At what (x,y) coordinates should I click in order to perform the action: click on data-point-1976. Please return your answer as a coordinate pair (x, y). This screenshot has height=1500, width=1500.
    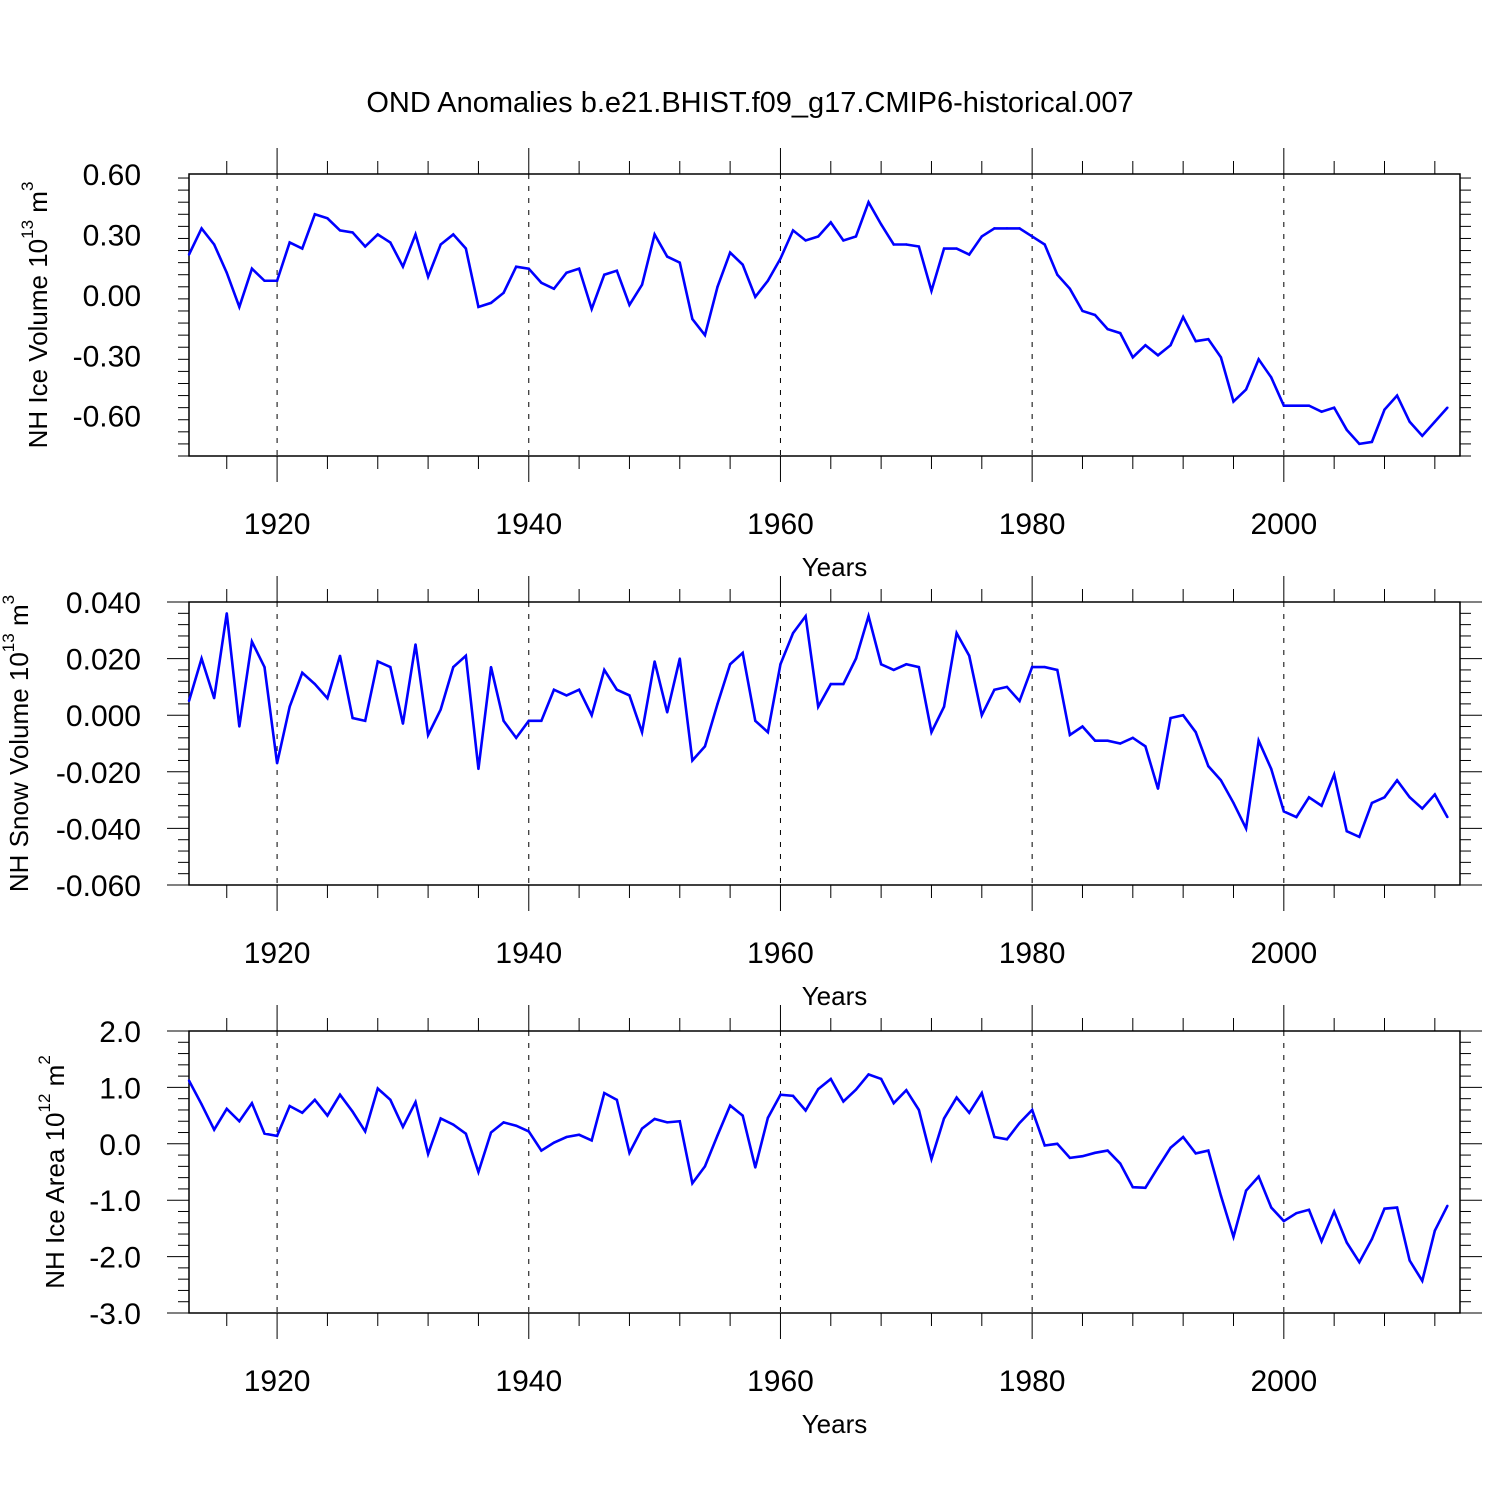
    Looking at the image, I should click on (982, 715).